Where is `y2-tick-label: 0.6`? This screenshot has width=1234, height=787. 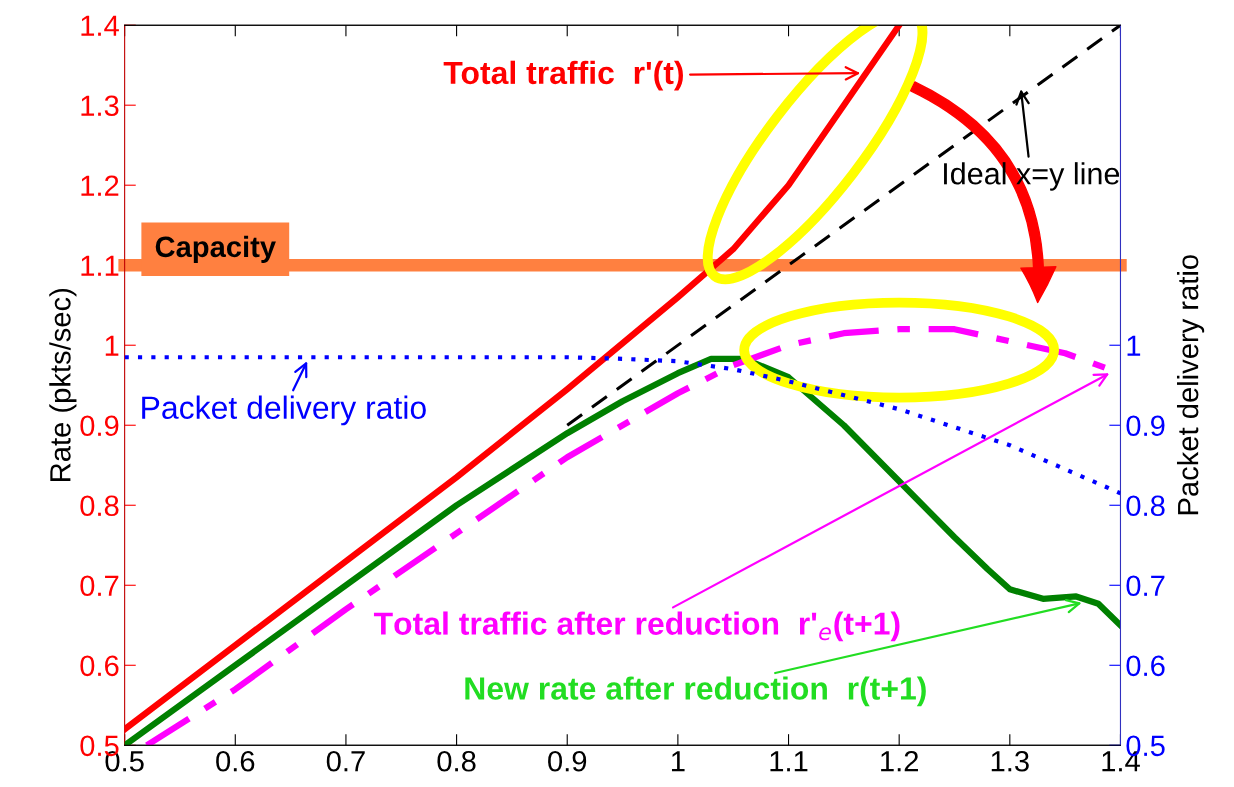 y2-tick-label: 0.6 is located at coordinates (1145, 666).